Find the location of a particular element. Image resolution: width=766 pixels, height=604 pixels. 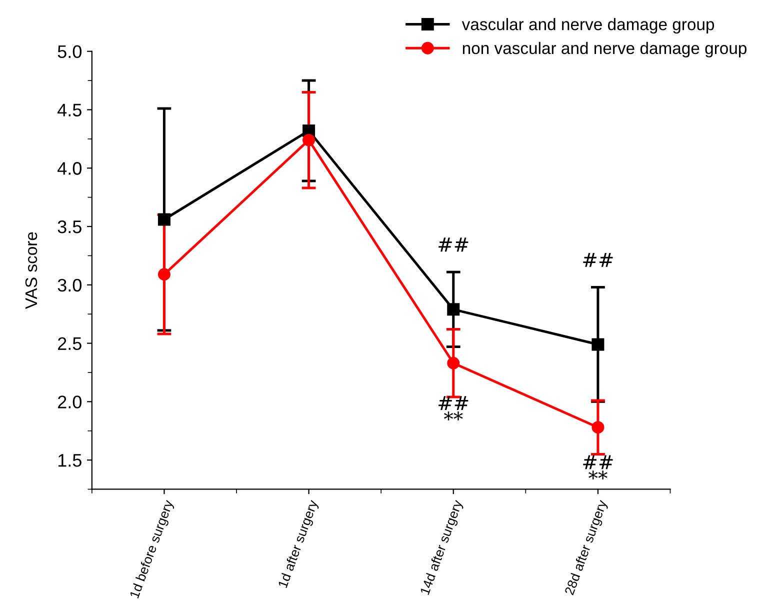

x-tick-label: 1d before surgery is located at coordinates (152, 549).